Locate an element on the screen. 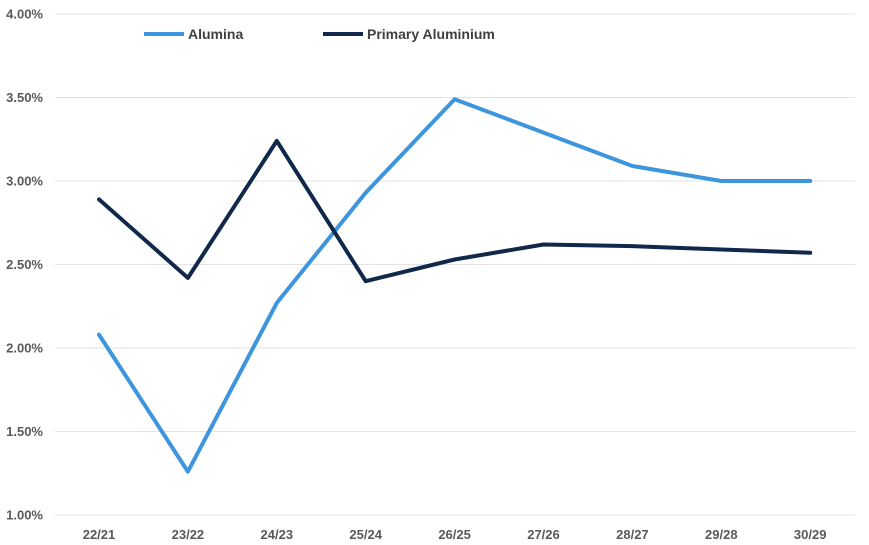  y-tick-label: 2.50% is located at coordinates (24, 264).